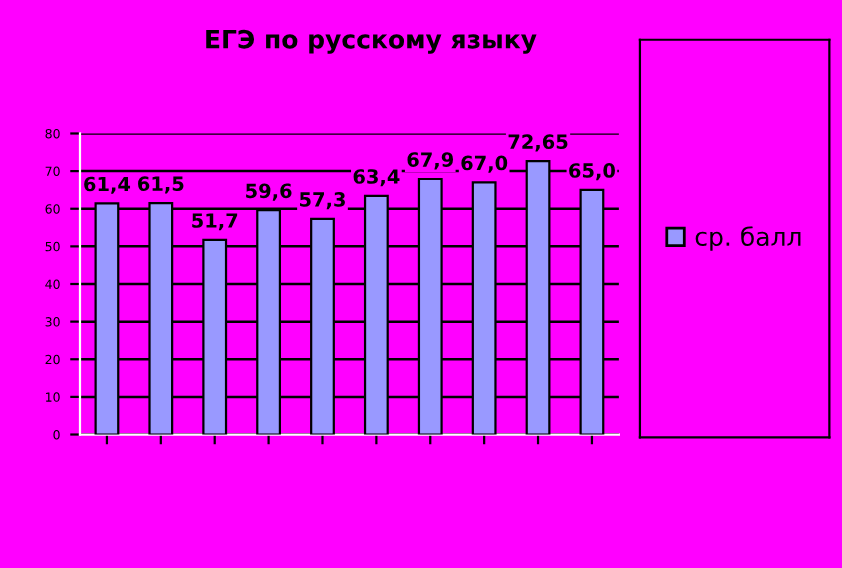 The height and width of the screenshot is (568, 842). Describe the element at coordinates (538, 143) in the screenshot. I see `data-label: 72,65` at that location.